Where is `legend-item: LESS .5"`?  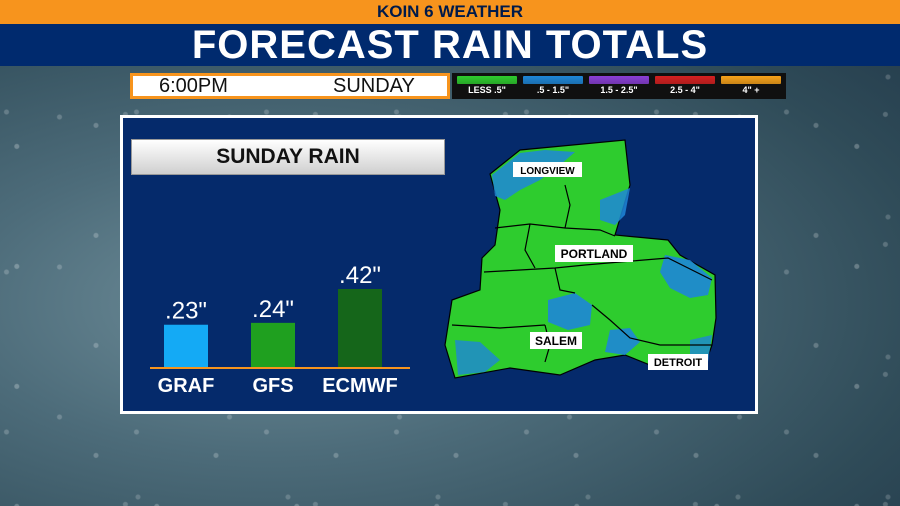
legend-item: LESS .5" is located at coordinates (487, 86).